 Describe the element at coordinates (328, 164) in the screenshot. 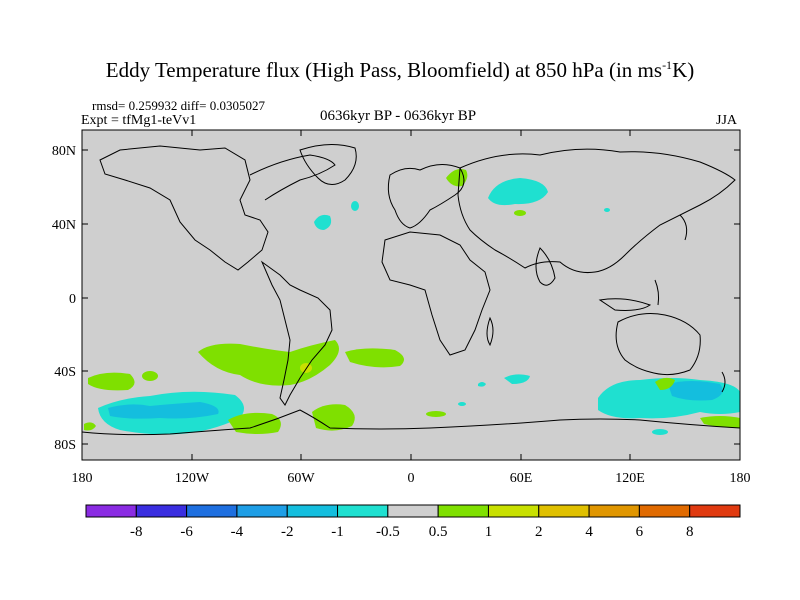

I see `greenland-coast` at that location.